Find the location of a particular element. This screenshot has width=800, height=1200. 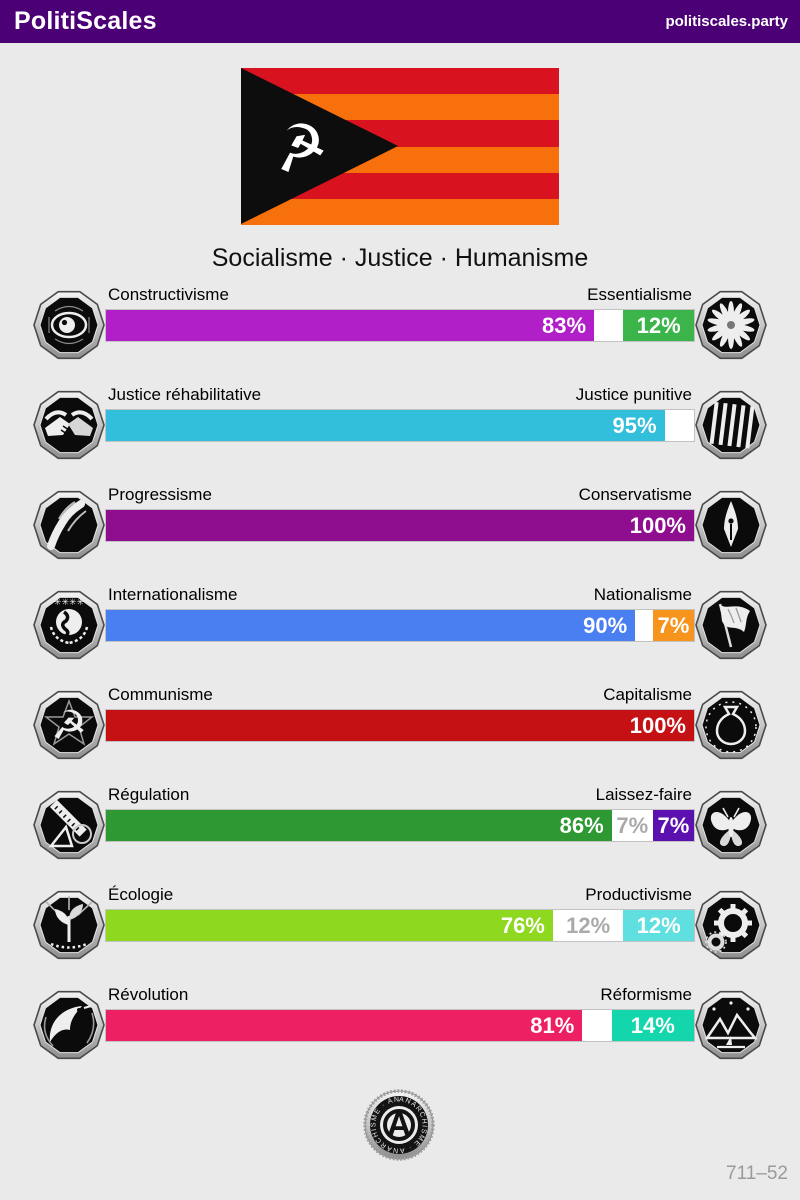

hammer-sickle-icon: ☭ is located at coordinates (69, 725).